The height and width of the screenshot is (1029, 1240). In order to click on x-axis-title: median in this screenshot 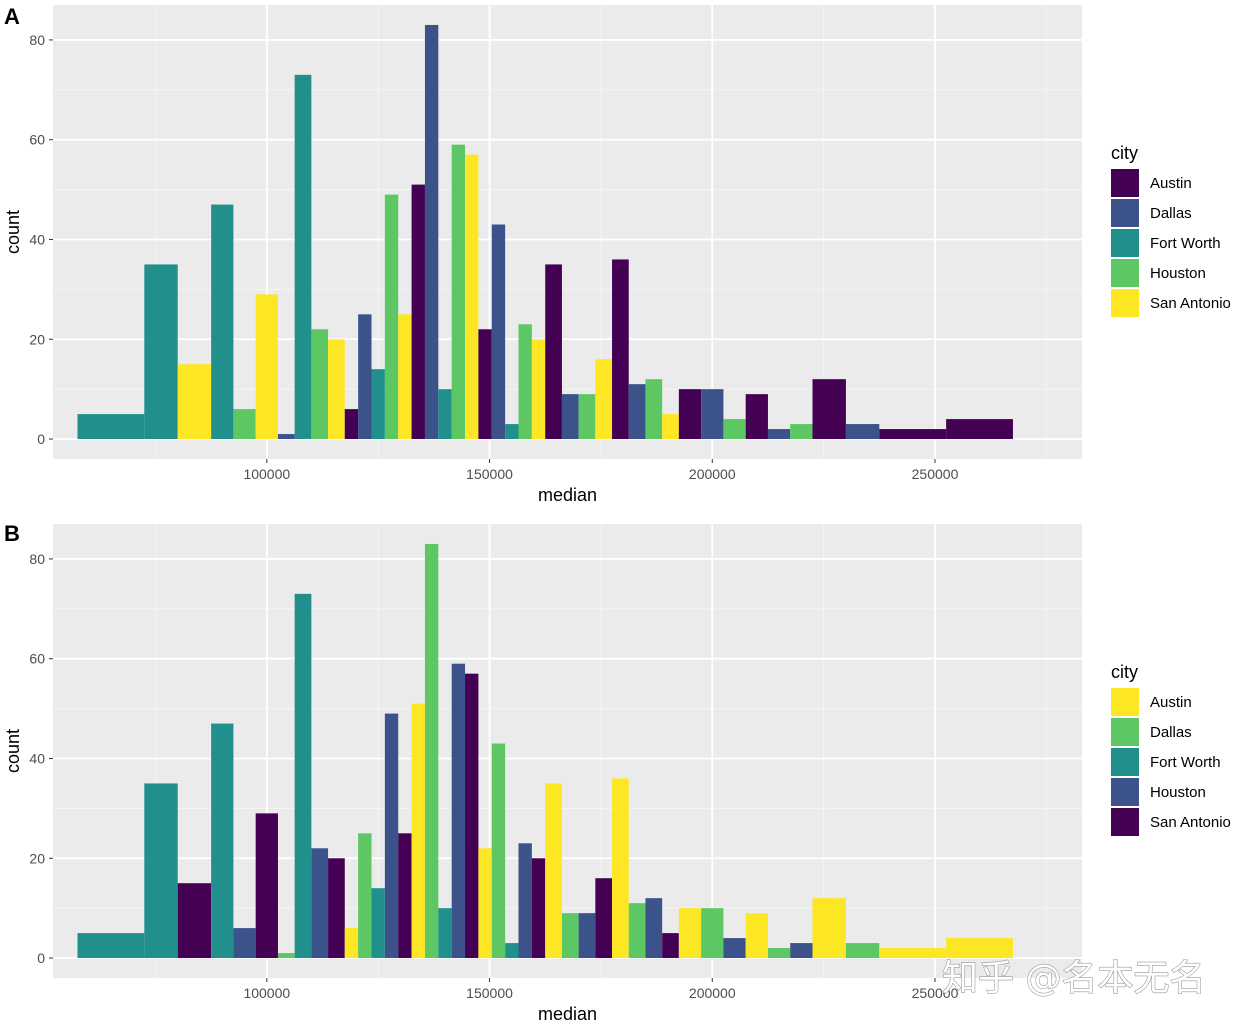, I will do `click(567, 495)`.